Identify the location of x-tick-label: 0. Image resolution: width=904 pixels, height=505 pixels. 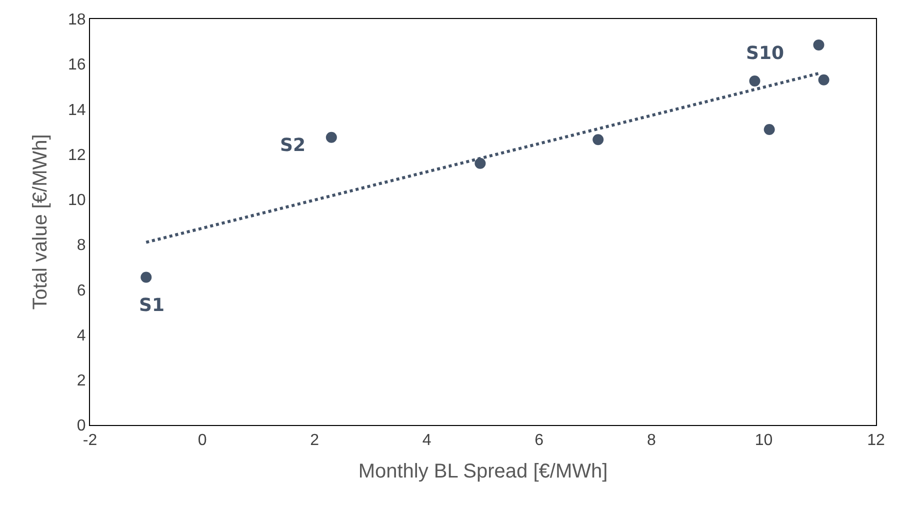
(202, 441).